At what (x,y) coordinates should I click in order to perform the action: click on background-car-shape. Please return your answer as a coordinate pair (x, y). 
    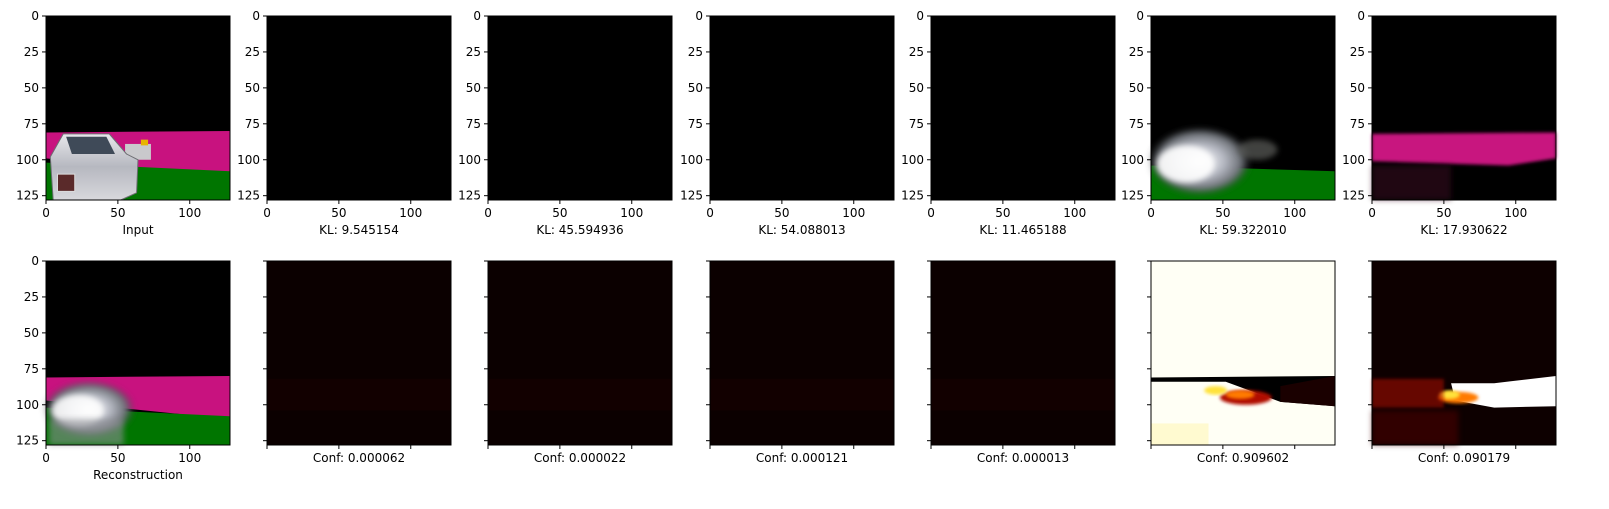
    Looking at the image, I should click on (138, 151).